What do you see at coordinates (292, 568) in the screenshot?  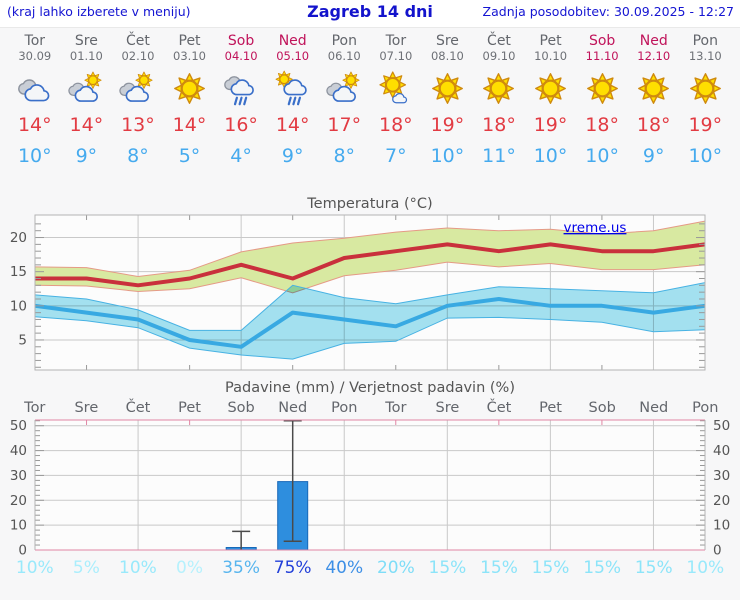 I see `precip-probability: 75%` at bounding box center [292, 568].